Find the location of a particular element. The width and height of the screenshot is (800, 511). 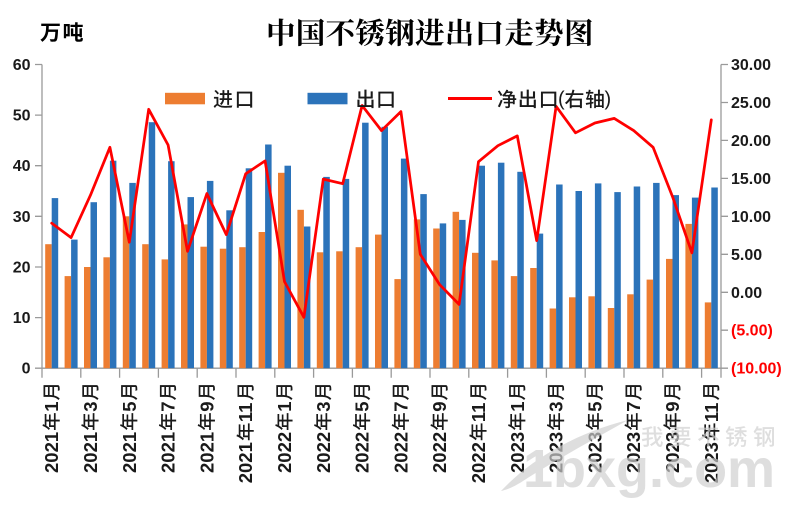

svg-text: 60 is located at coordinates (22, 65).